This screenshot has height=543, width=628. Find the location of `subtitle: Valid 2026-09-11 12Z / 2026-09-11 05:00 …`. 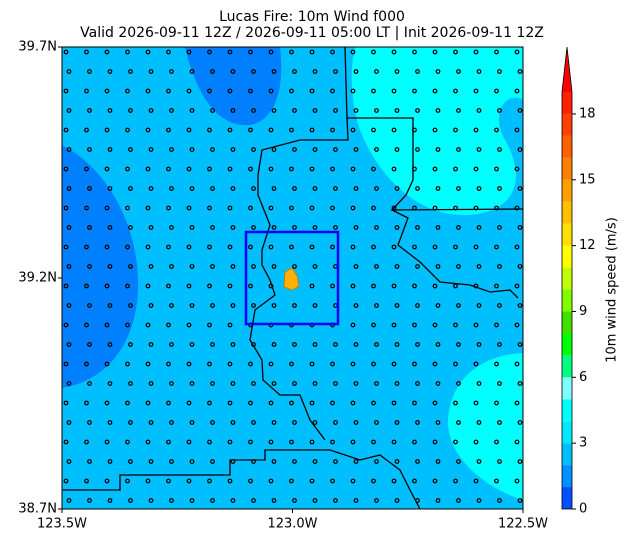

subtitle: Valid 2026-09-11 12Z / 2026-09-11 05:00 … is located at coordinates (312, 33).